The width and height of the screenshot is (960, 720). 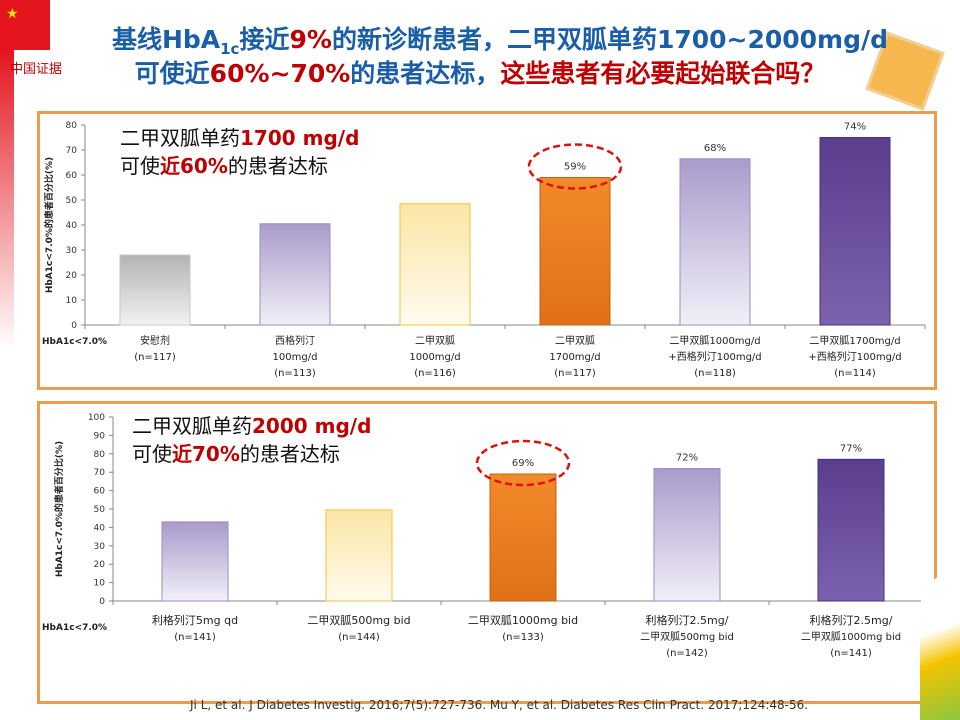 I want to click on data-label: 77%, so click(x=851, y=448).